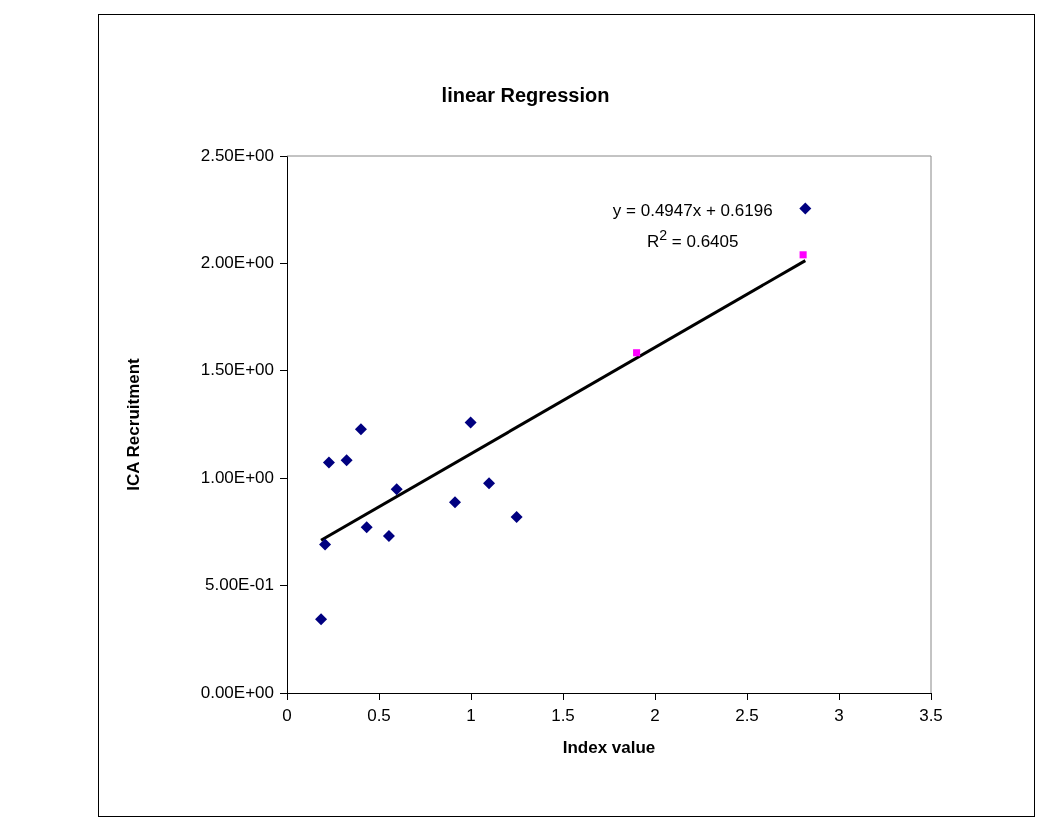 The width and height of the screenshot is (1038, 821). What do you see at coordinates (237, 263) in the screenshot?
I see `y-tick-label: 2.00E+00` at bounding box center [237, 263].